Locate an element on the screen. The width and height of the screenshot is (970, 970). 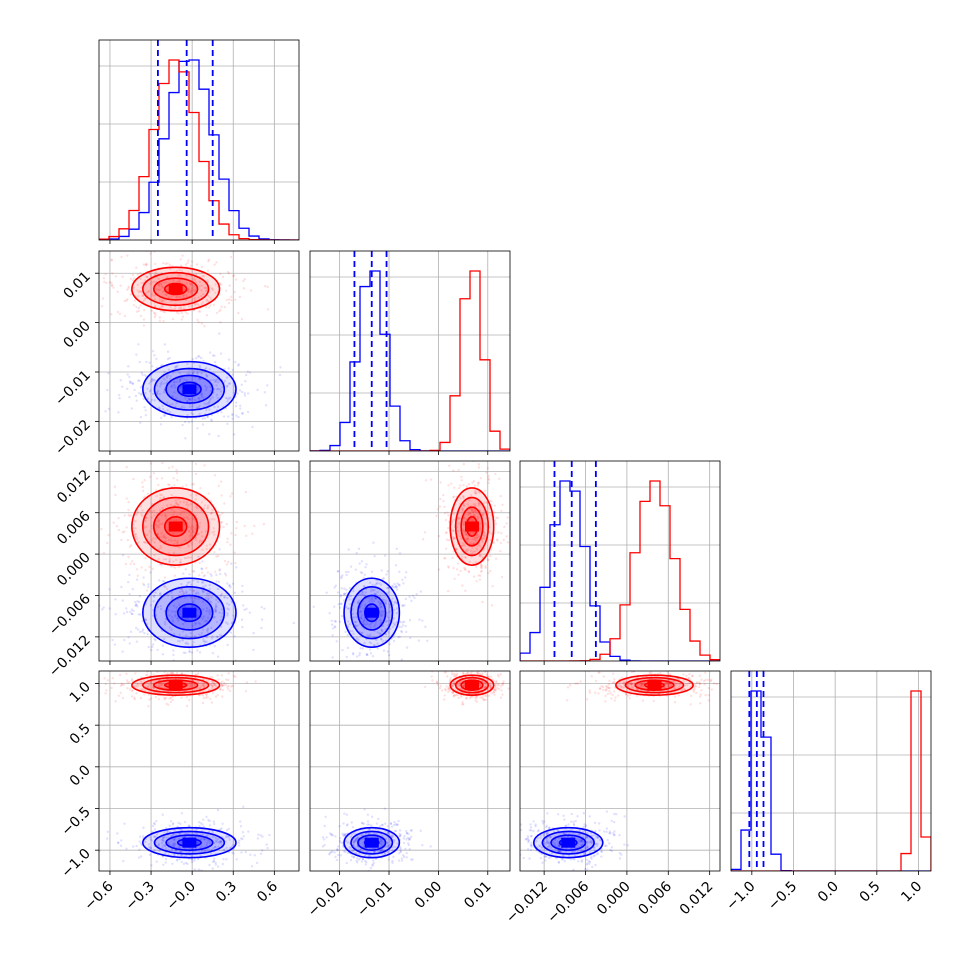
y-tick-label: −0.02 is located at coordinates (73, 438).